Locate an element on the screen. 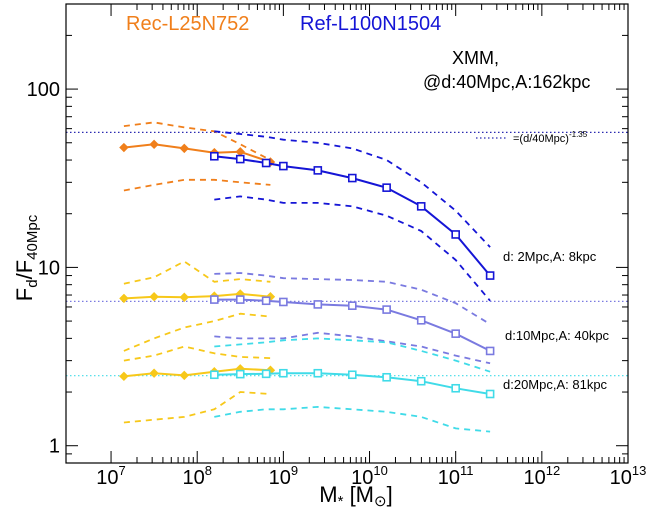  x-tick-exponent: 9 is located at coordinates (294, 470).